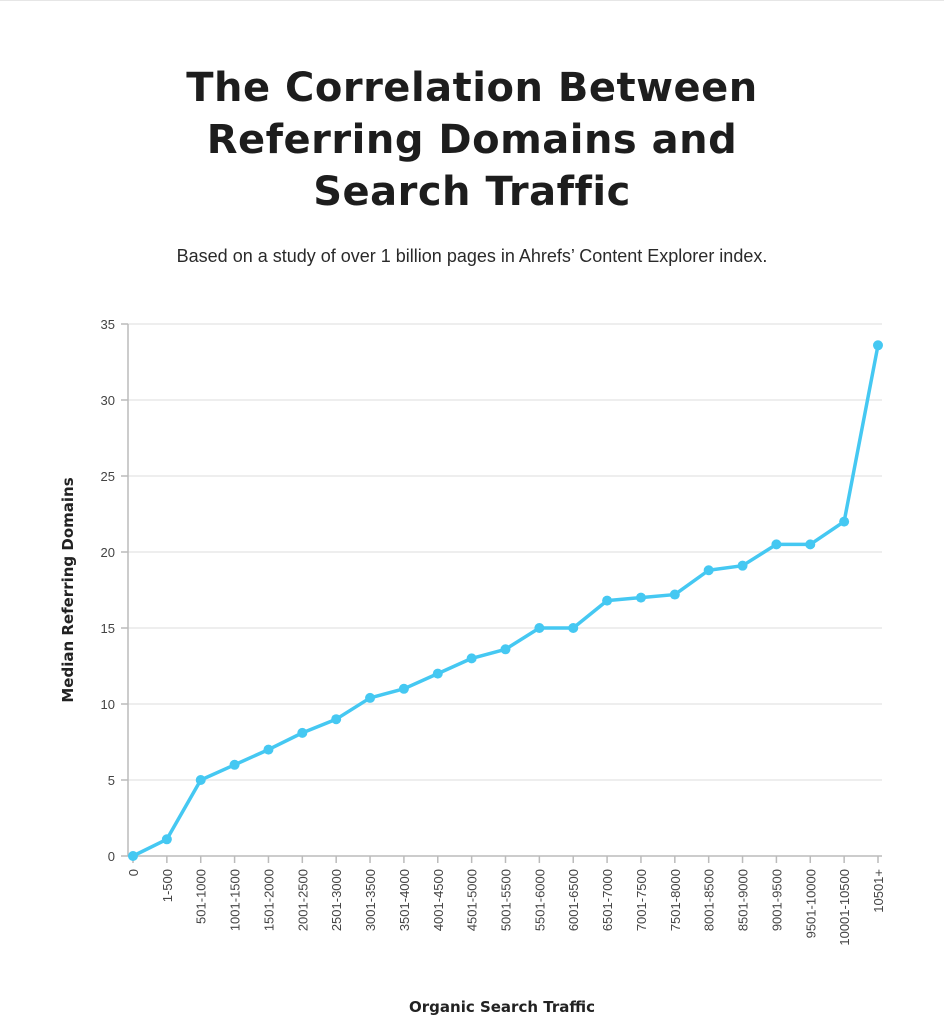 This screenshot has height=1024, width=944. I want to click on x-tick-label: 7001-7500, so click(641, 900).